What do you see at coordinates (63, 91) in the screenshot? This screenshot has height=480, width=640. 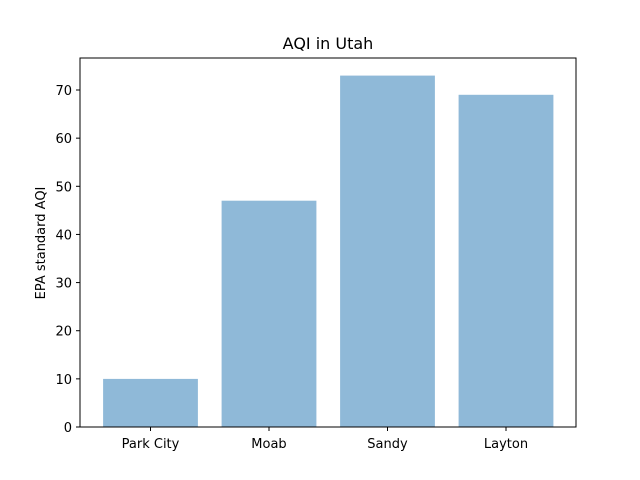 I see `y-tick-label: 70` at bounding box center [63, 91].